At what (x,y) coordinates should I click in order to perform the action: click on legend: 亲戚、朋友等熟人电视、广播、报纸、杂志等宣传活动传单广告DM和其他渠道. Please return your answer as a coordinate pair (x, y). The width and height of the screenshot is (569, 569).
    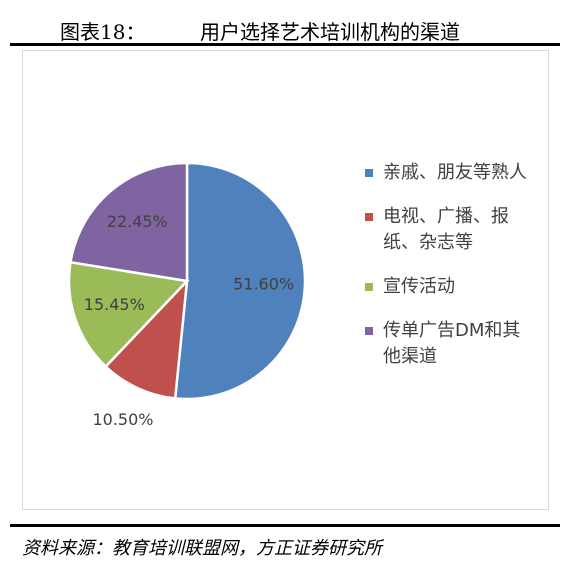
    Looking at the image, I should click on (450, 274).